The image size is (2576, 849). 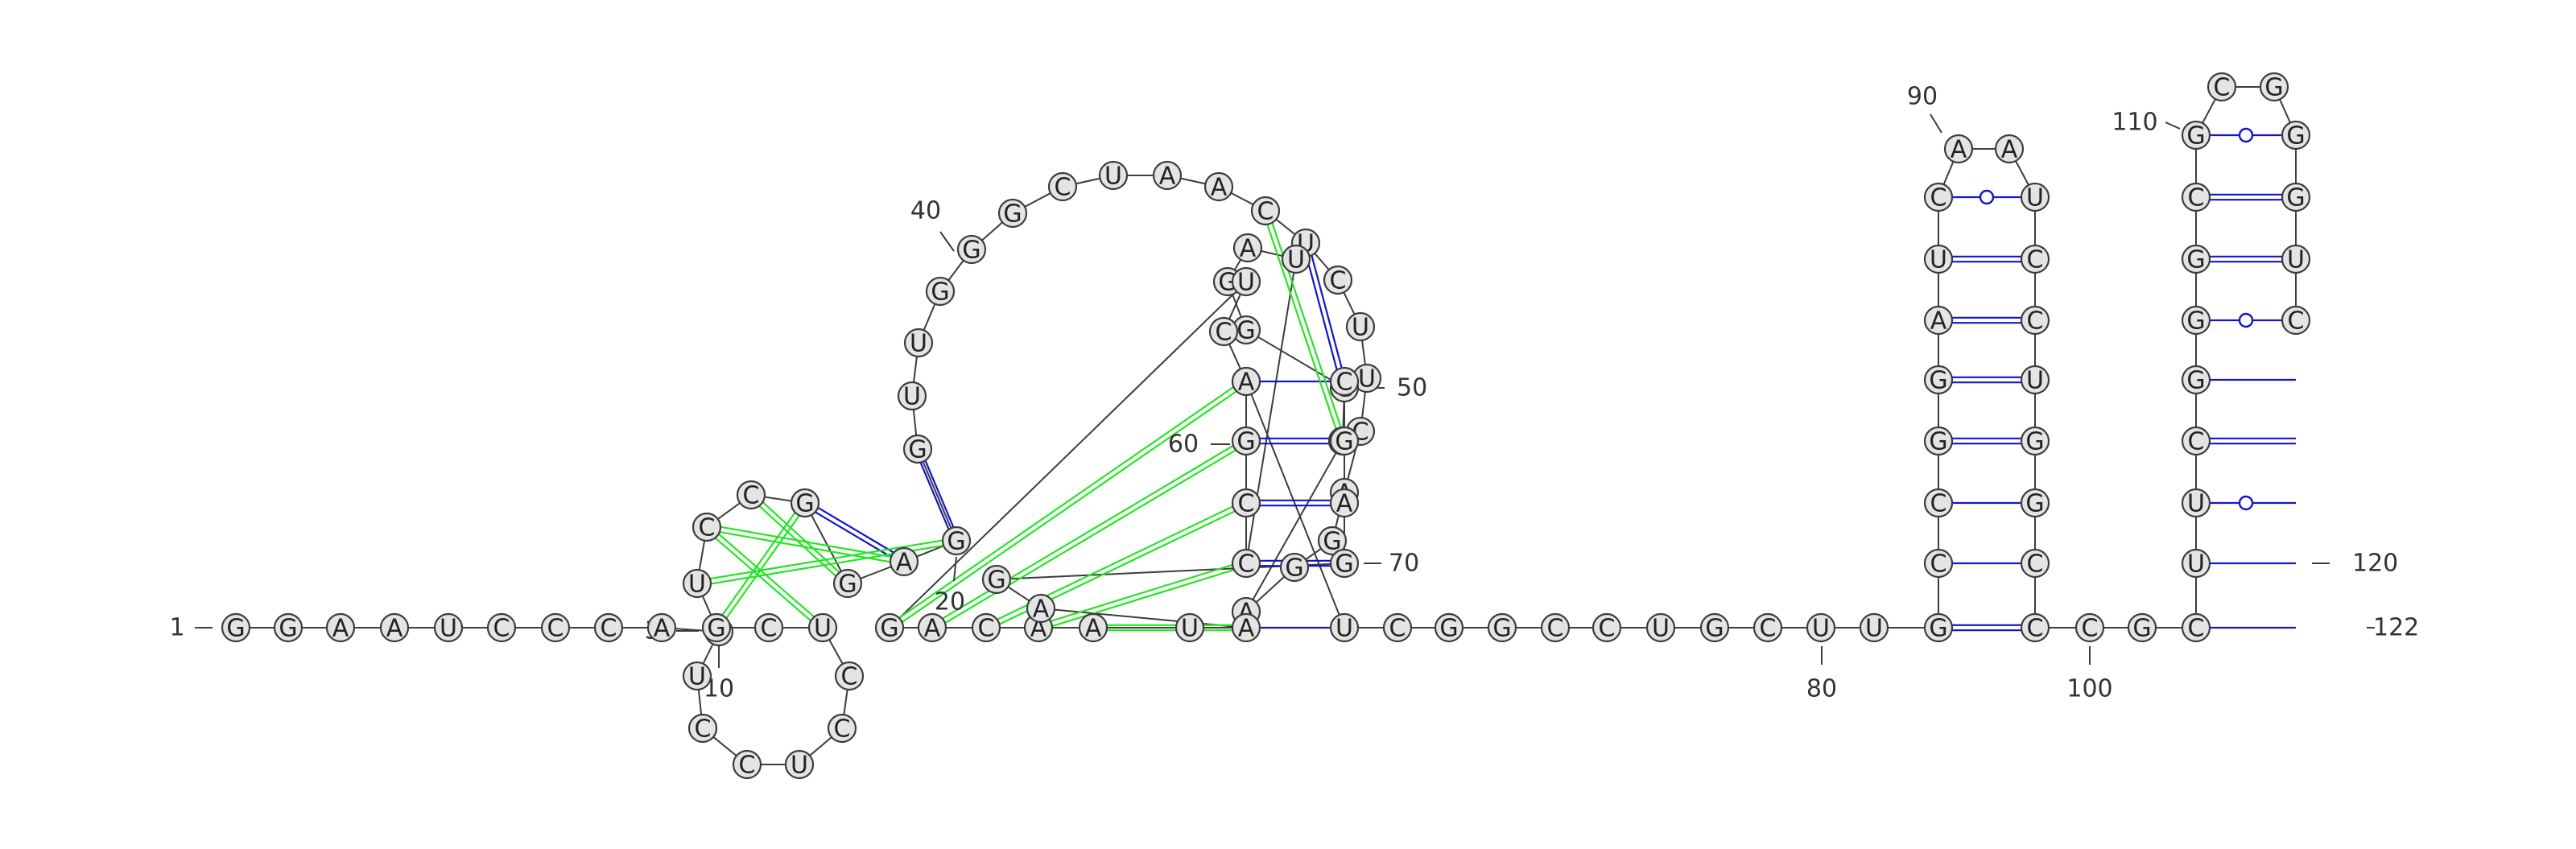 I want to click on position-label: 90, so click(x=1922, y=97).